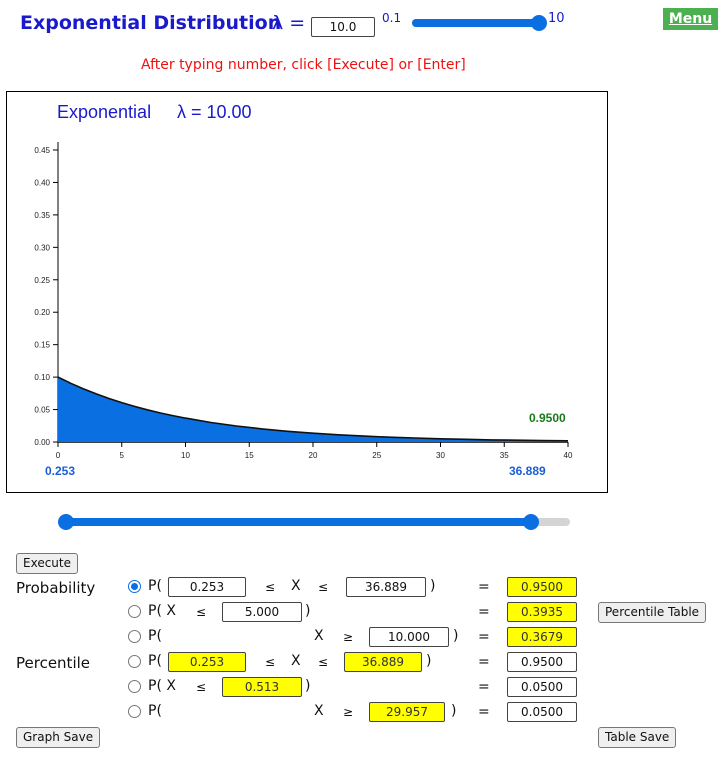 The image size is (727, 759). I want to click on y-tick-label: 0.40, so click(42, 182).